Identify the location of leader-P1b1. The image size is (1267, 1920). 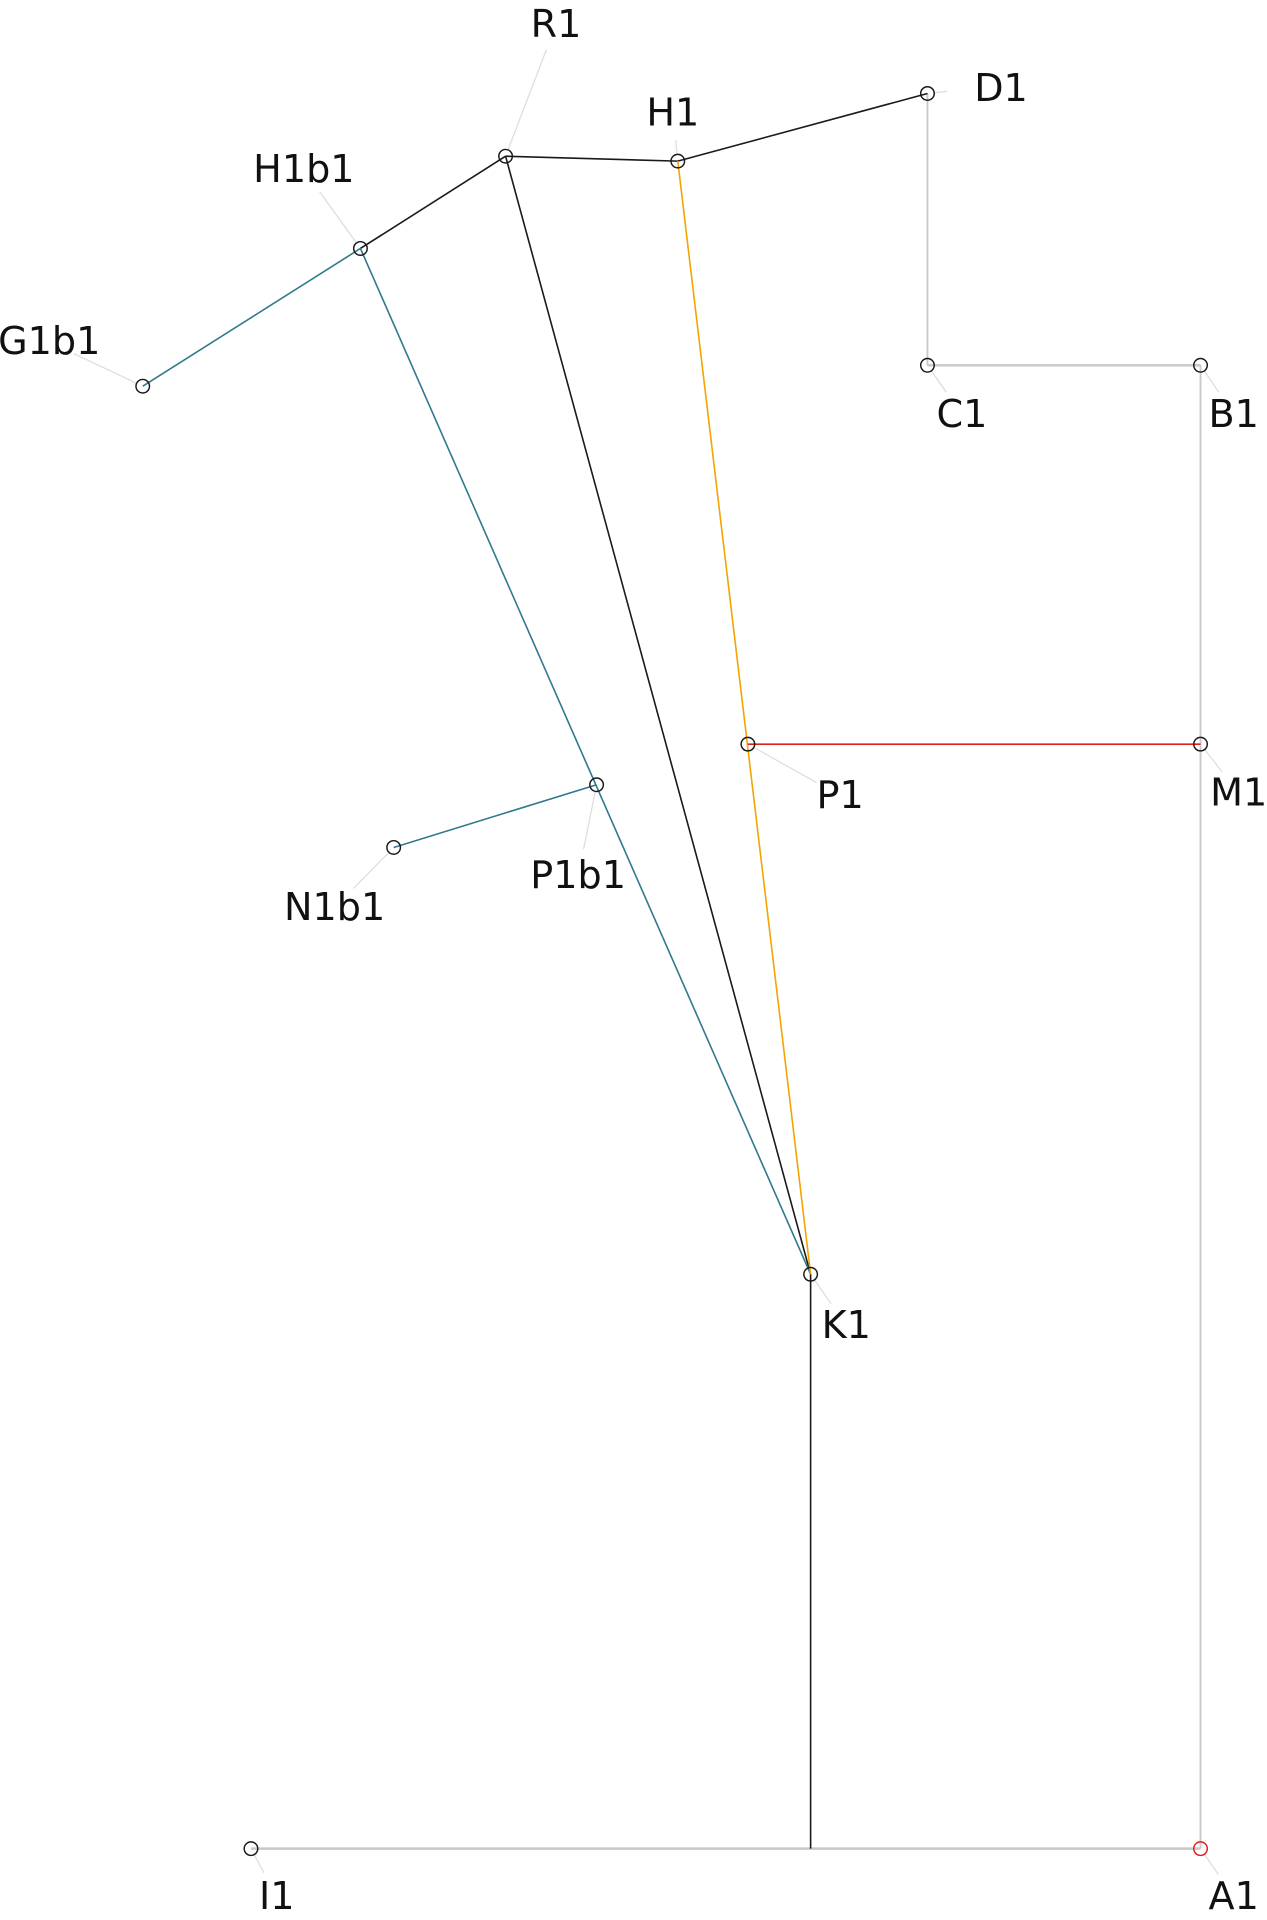
(589, 820).